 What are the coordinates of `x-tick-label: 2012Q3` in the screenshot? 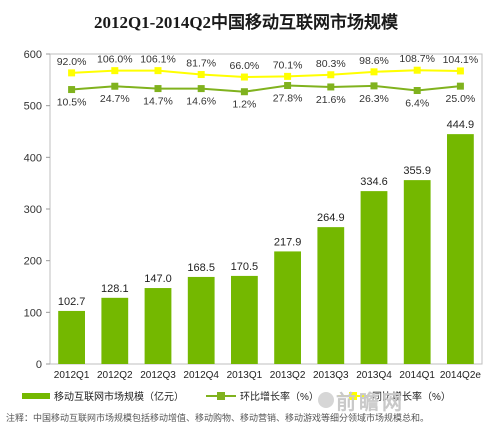 It's located at (158, 375).